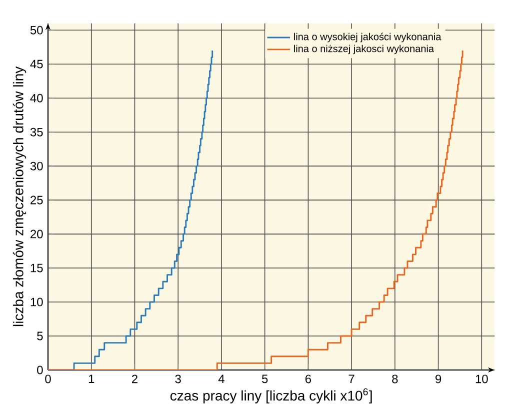  What do you see at coordinates (308, 379) in the screenshot?
I see `x-tick-label: 6` at bounding box center [308, 379].